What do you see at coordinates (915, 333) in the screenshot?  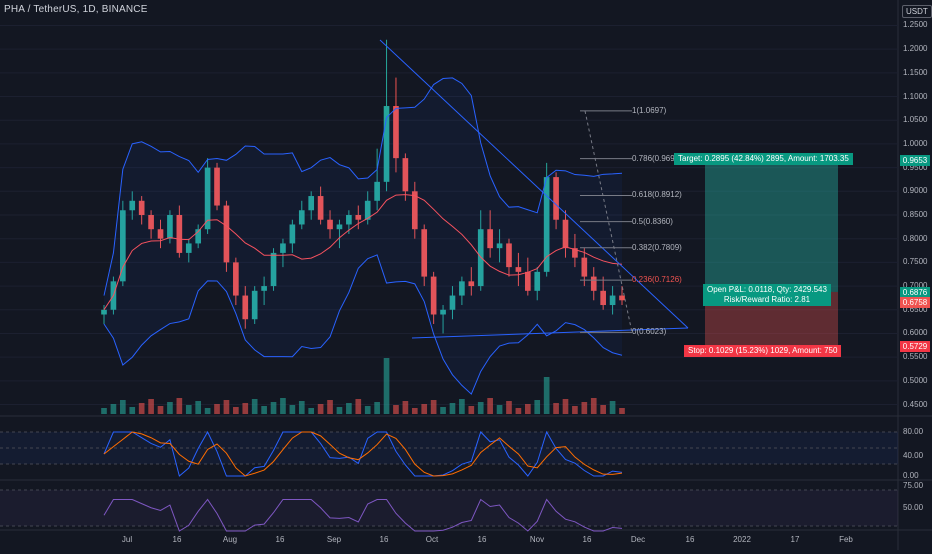 I see `price-tick-label: 0.6000` at bounding box center [915, 333].